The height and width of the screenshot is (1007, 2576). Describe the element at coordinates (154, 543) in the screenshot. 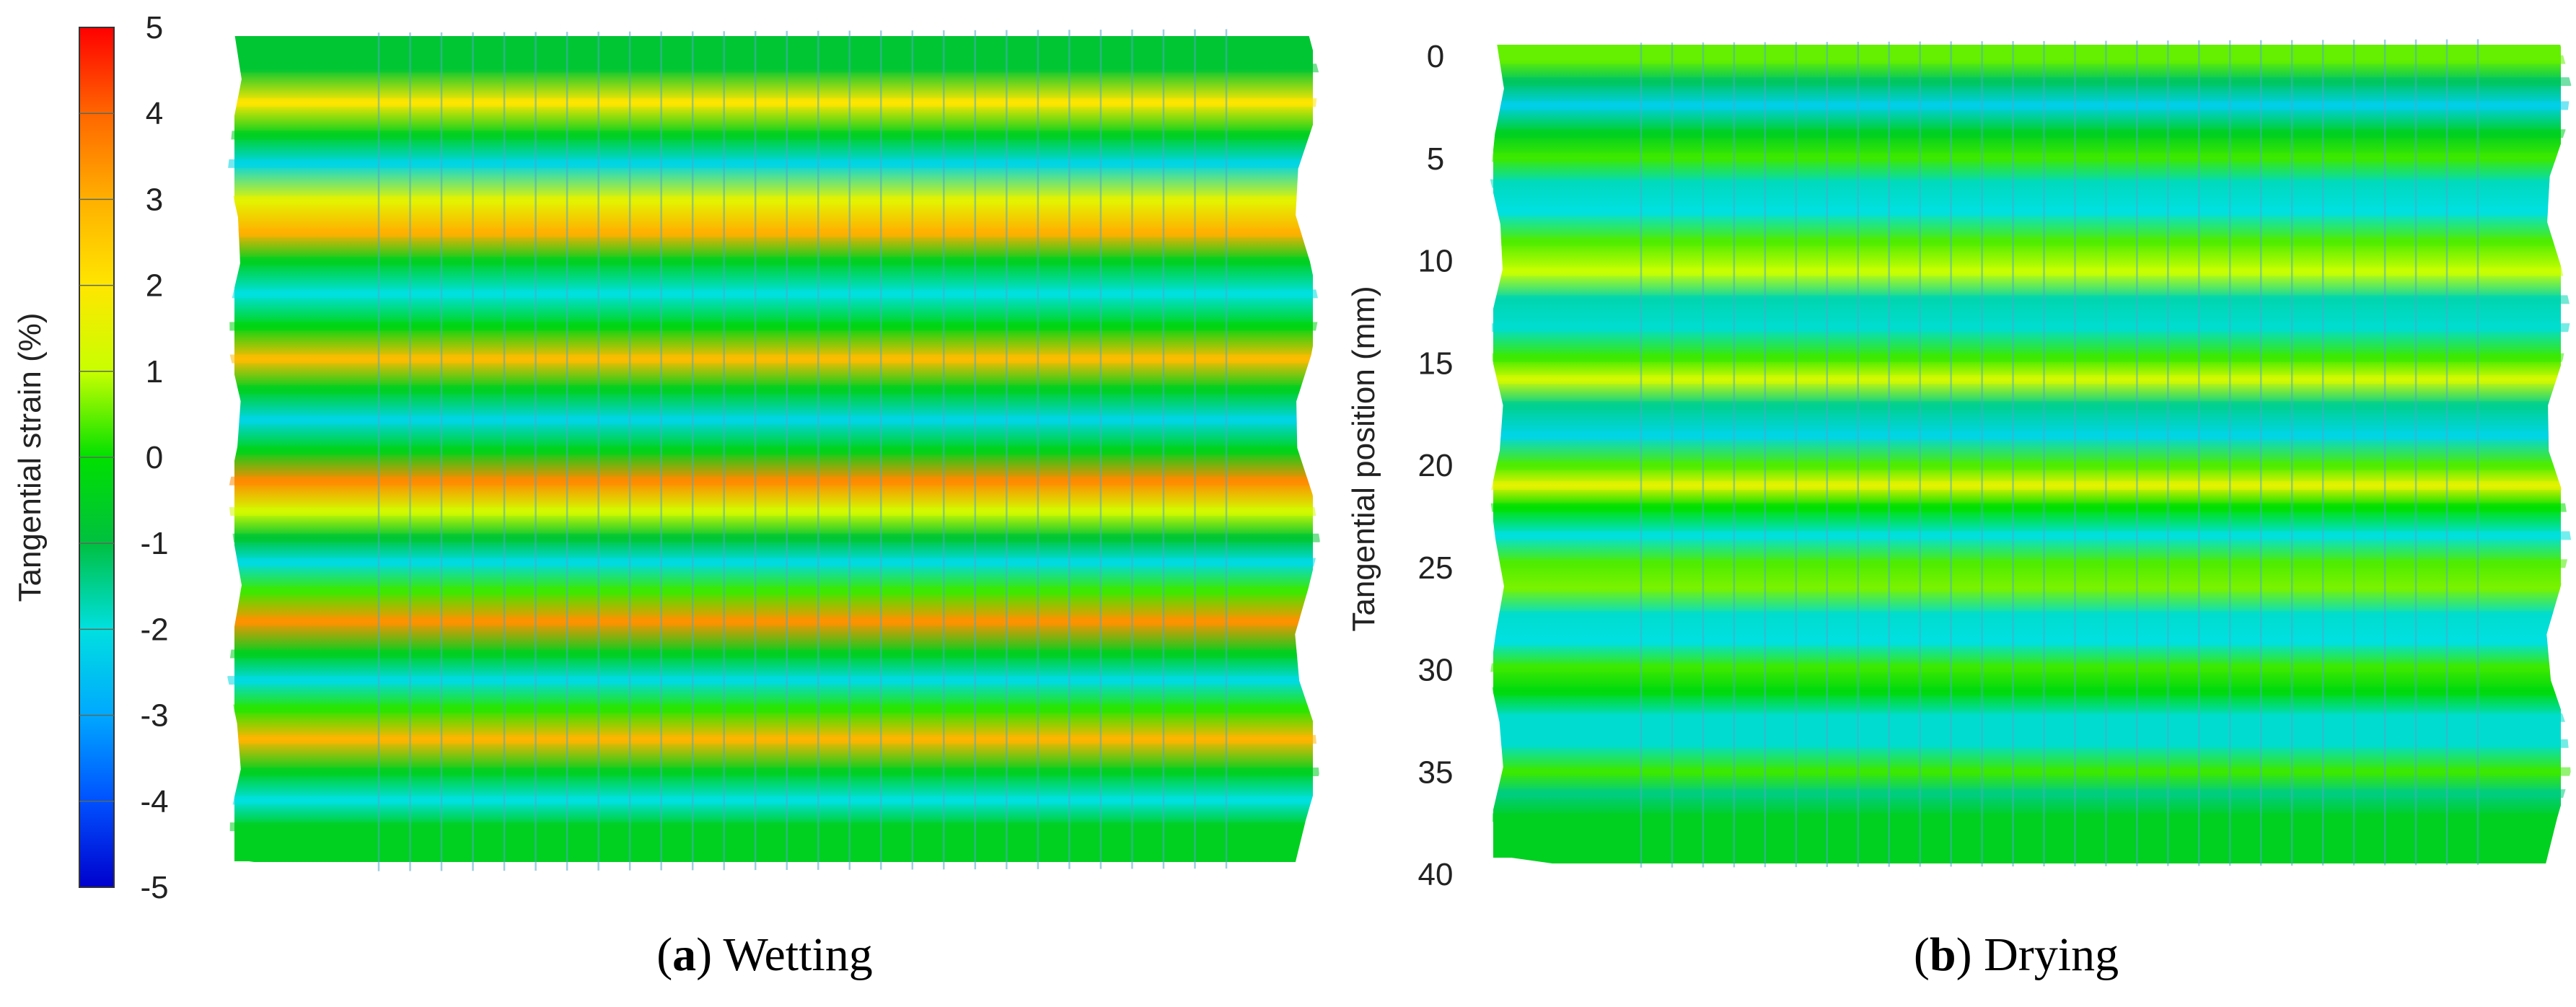

I see `colorbar-tick-label: -1` at that location.